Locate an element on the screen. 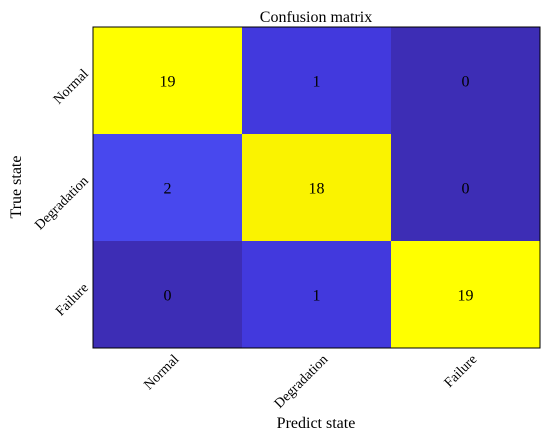 The image size is (550, 438). x-axis-label: Predict state is located at coordinates (316, 423).